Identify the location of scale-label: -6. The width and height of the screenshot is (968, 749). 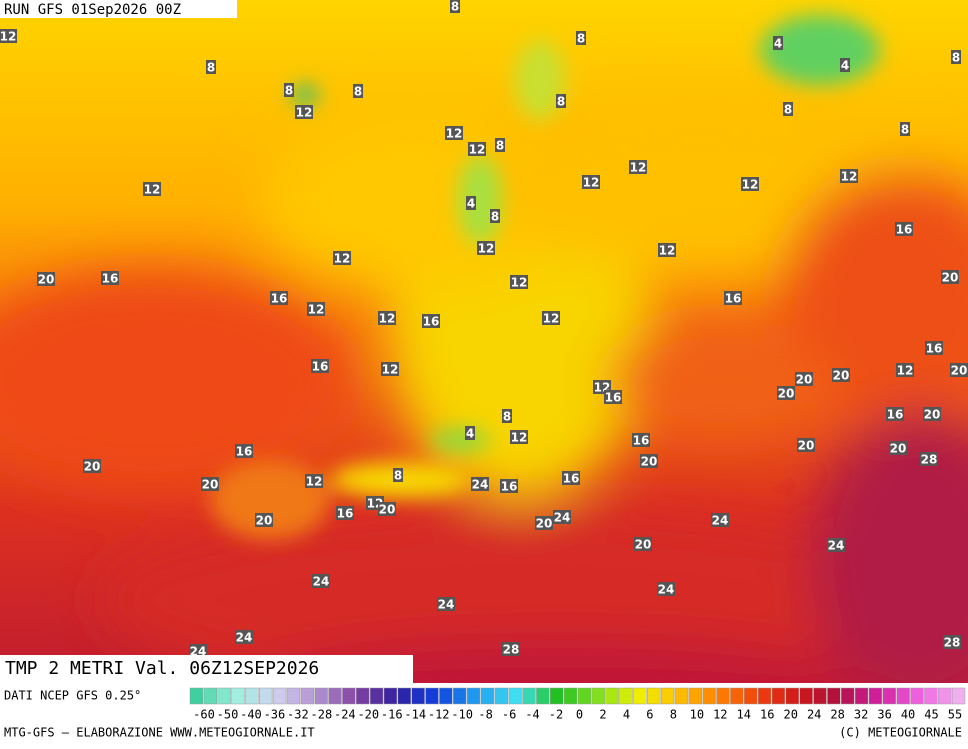
(509, 715).